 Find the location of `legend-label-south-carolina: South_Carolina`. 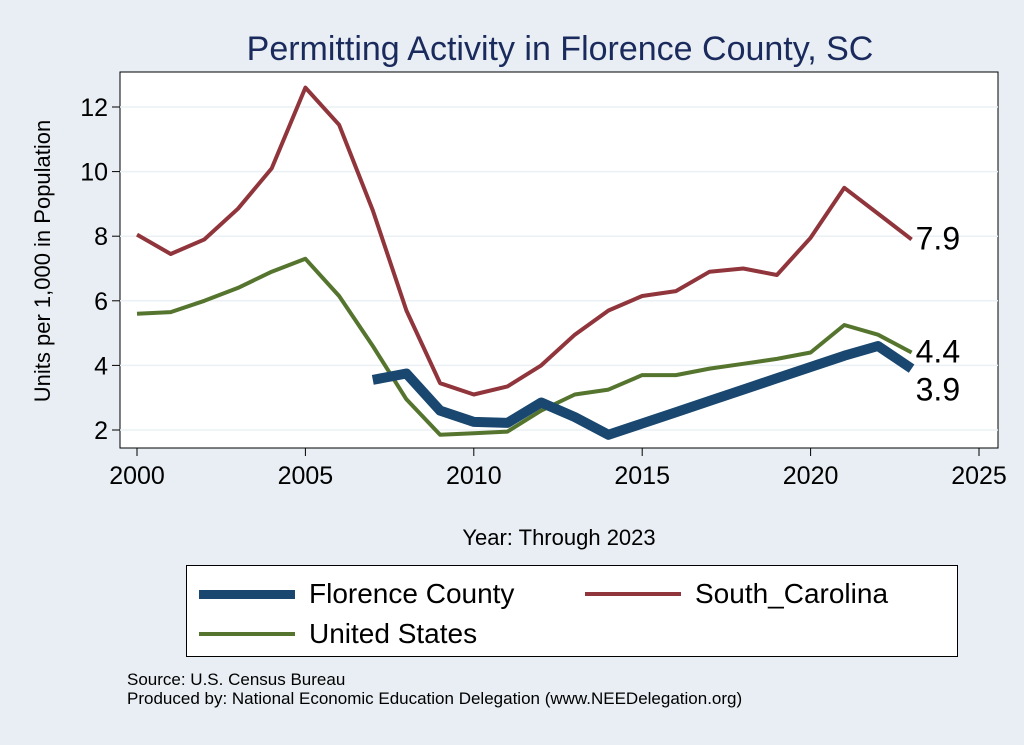

legend-label-south-carolina: South_Carolina is located at coordinates (792, 593).